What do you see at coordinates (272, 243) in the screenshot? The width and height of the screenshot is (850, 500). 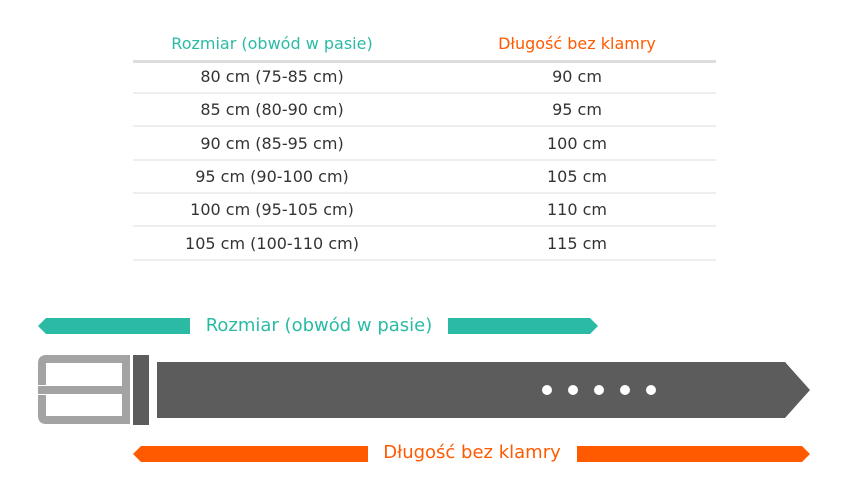 I see `cell-size: 105 cm (100-110 cm)` at bounding box center [272, 243].